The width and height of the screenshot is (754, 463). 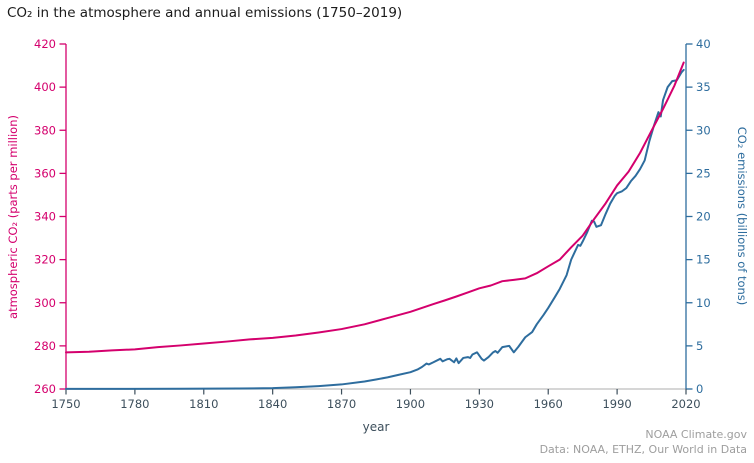 I want to click on x-tick-label: 1840, so click(x=272, y=404).